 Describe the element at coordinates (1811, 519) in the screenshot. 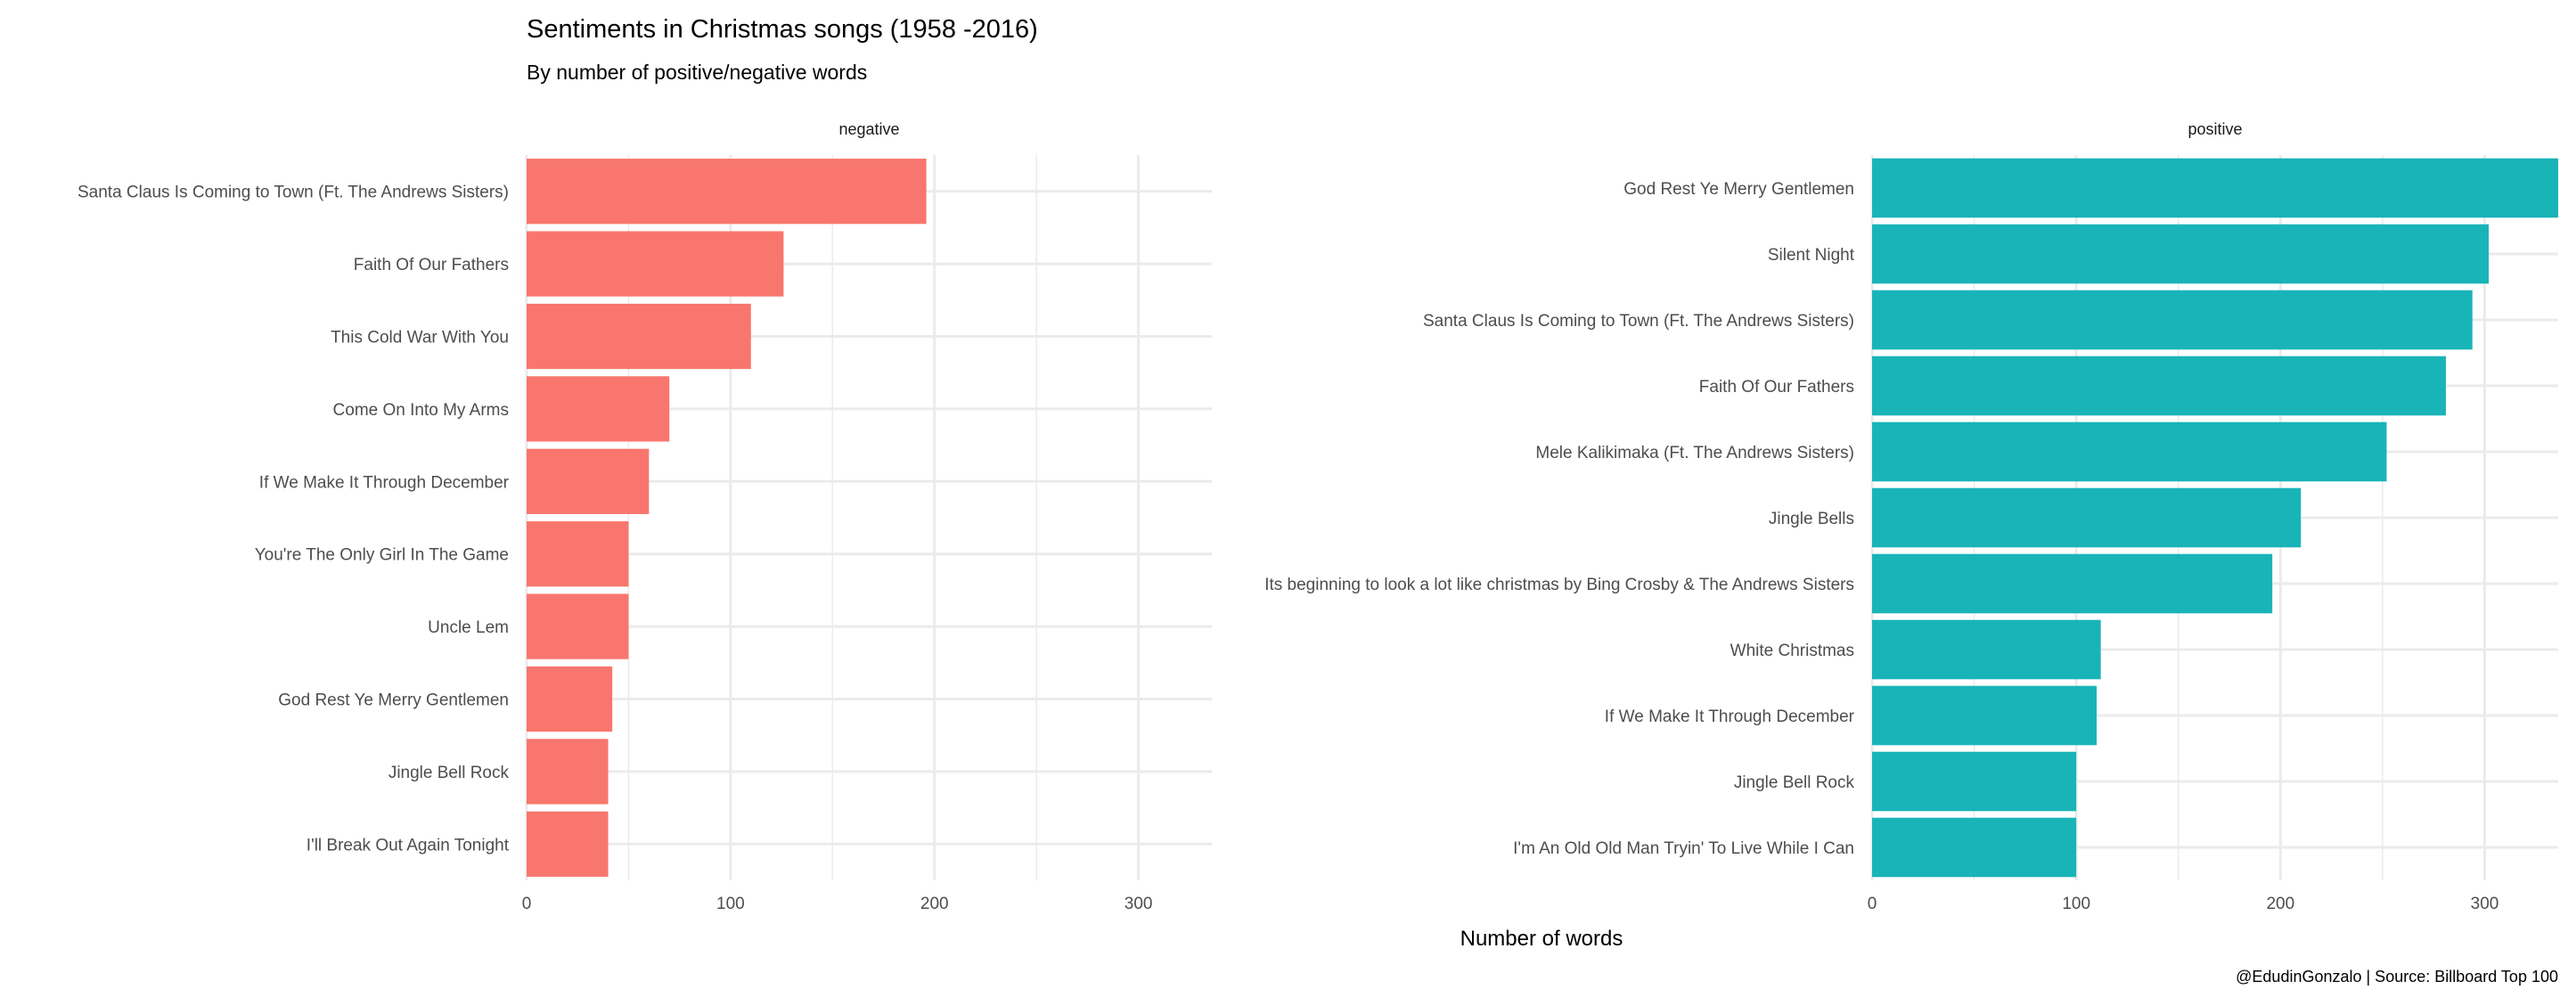

I see `category-label: Jingle Bells` at that location.